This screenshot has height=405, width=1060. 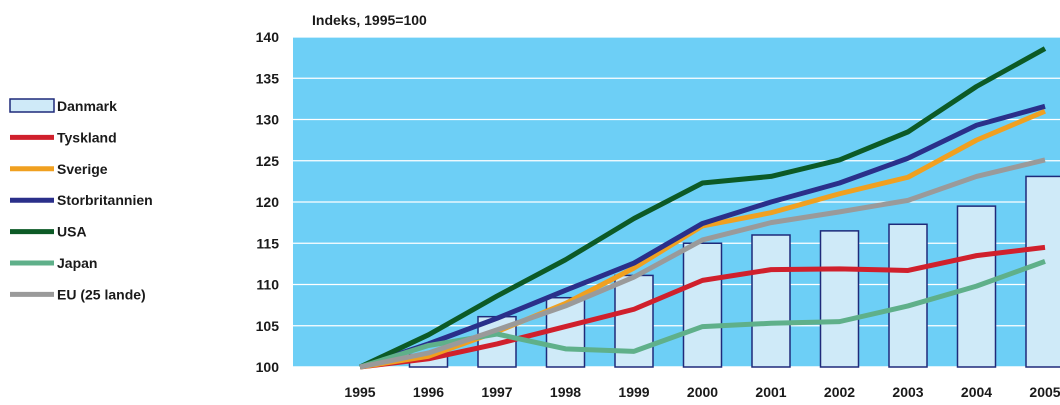 What do you see at coordinates (771, 301) in the screenshot?
I see `bar-danmark-2001` at bounding box center [771, 301].